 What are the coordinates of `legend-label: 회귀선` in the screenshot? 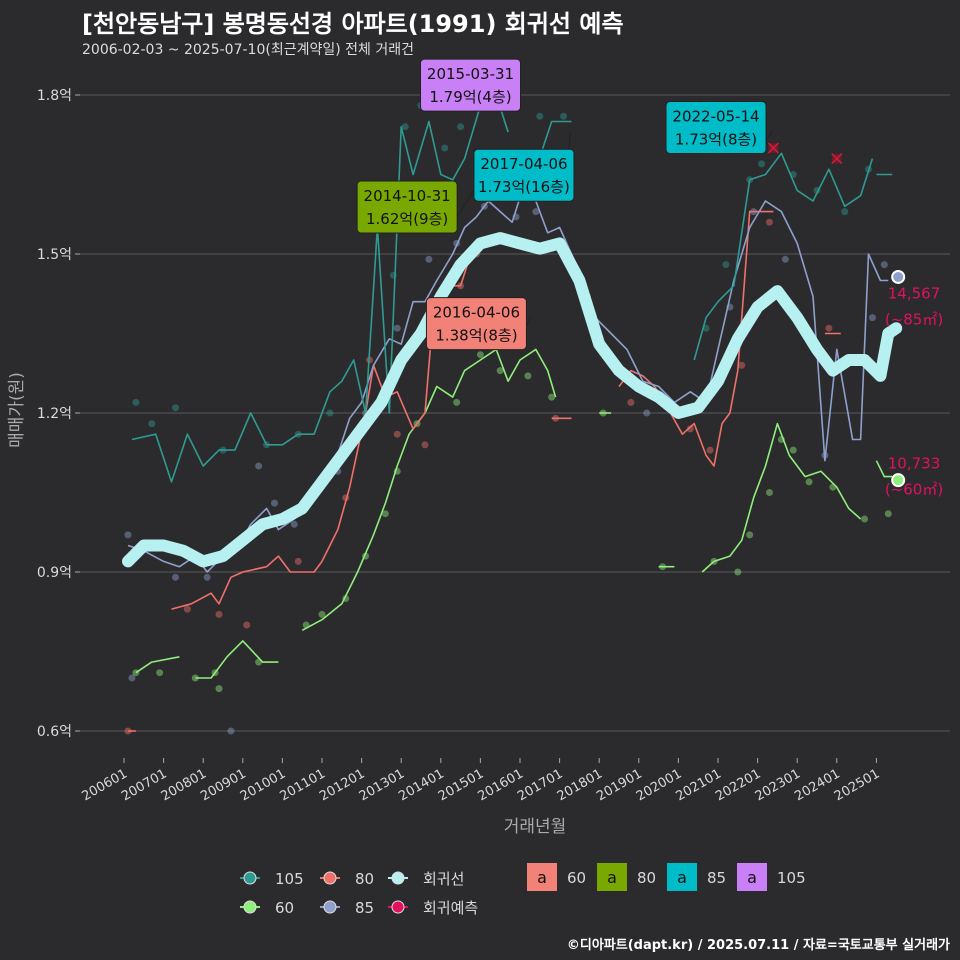 It's located at (443, 879).